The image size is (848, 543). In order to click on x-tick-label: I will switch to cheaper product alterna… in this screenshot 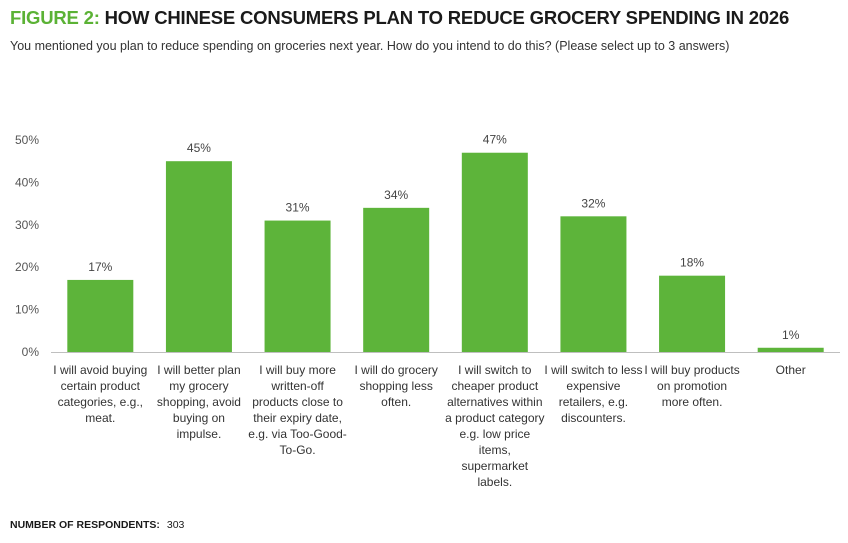, I will do `click(495, 426)`.